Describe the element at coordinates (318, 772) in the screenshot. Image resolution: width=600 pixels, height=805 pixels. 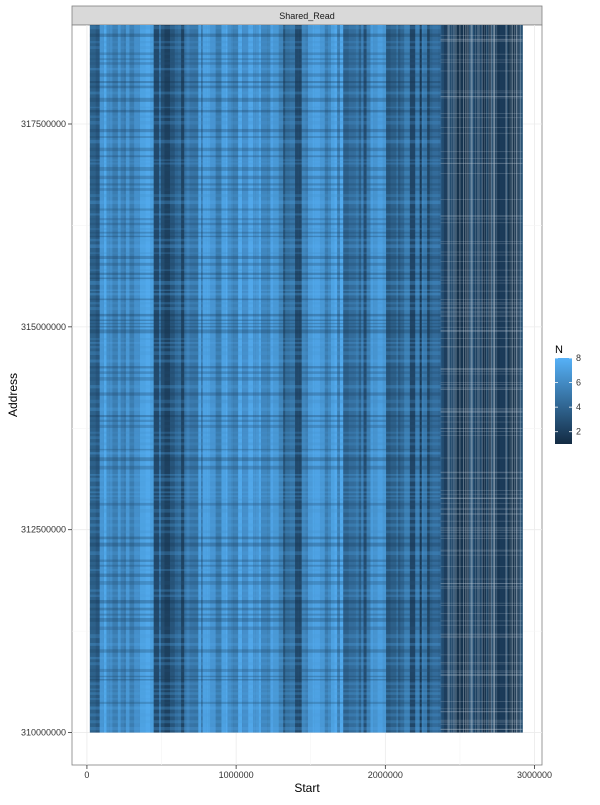
I see `x-axis: 0 1000000 2000000 3000000` at that location.